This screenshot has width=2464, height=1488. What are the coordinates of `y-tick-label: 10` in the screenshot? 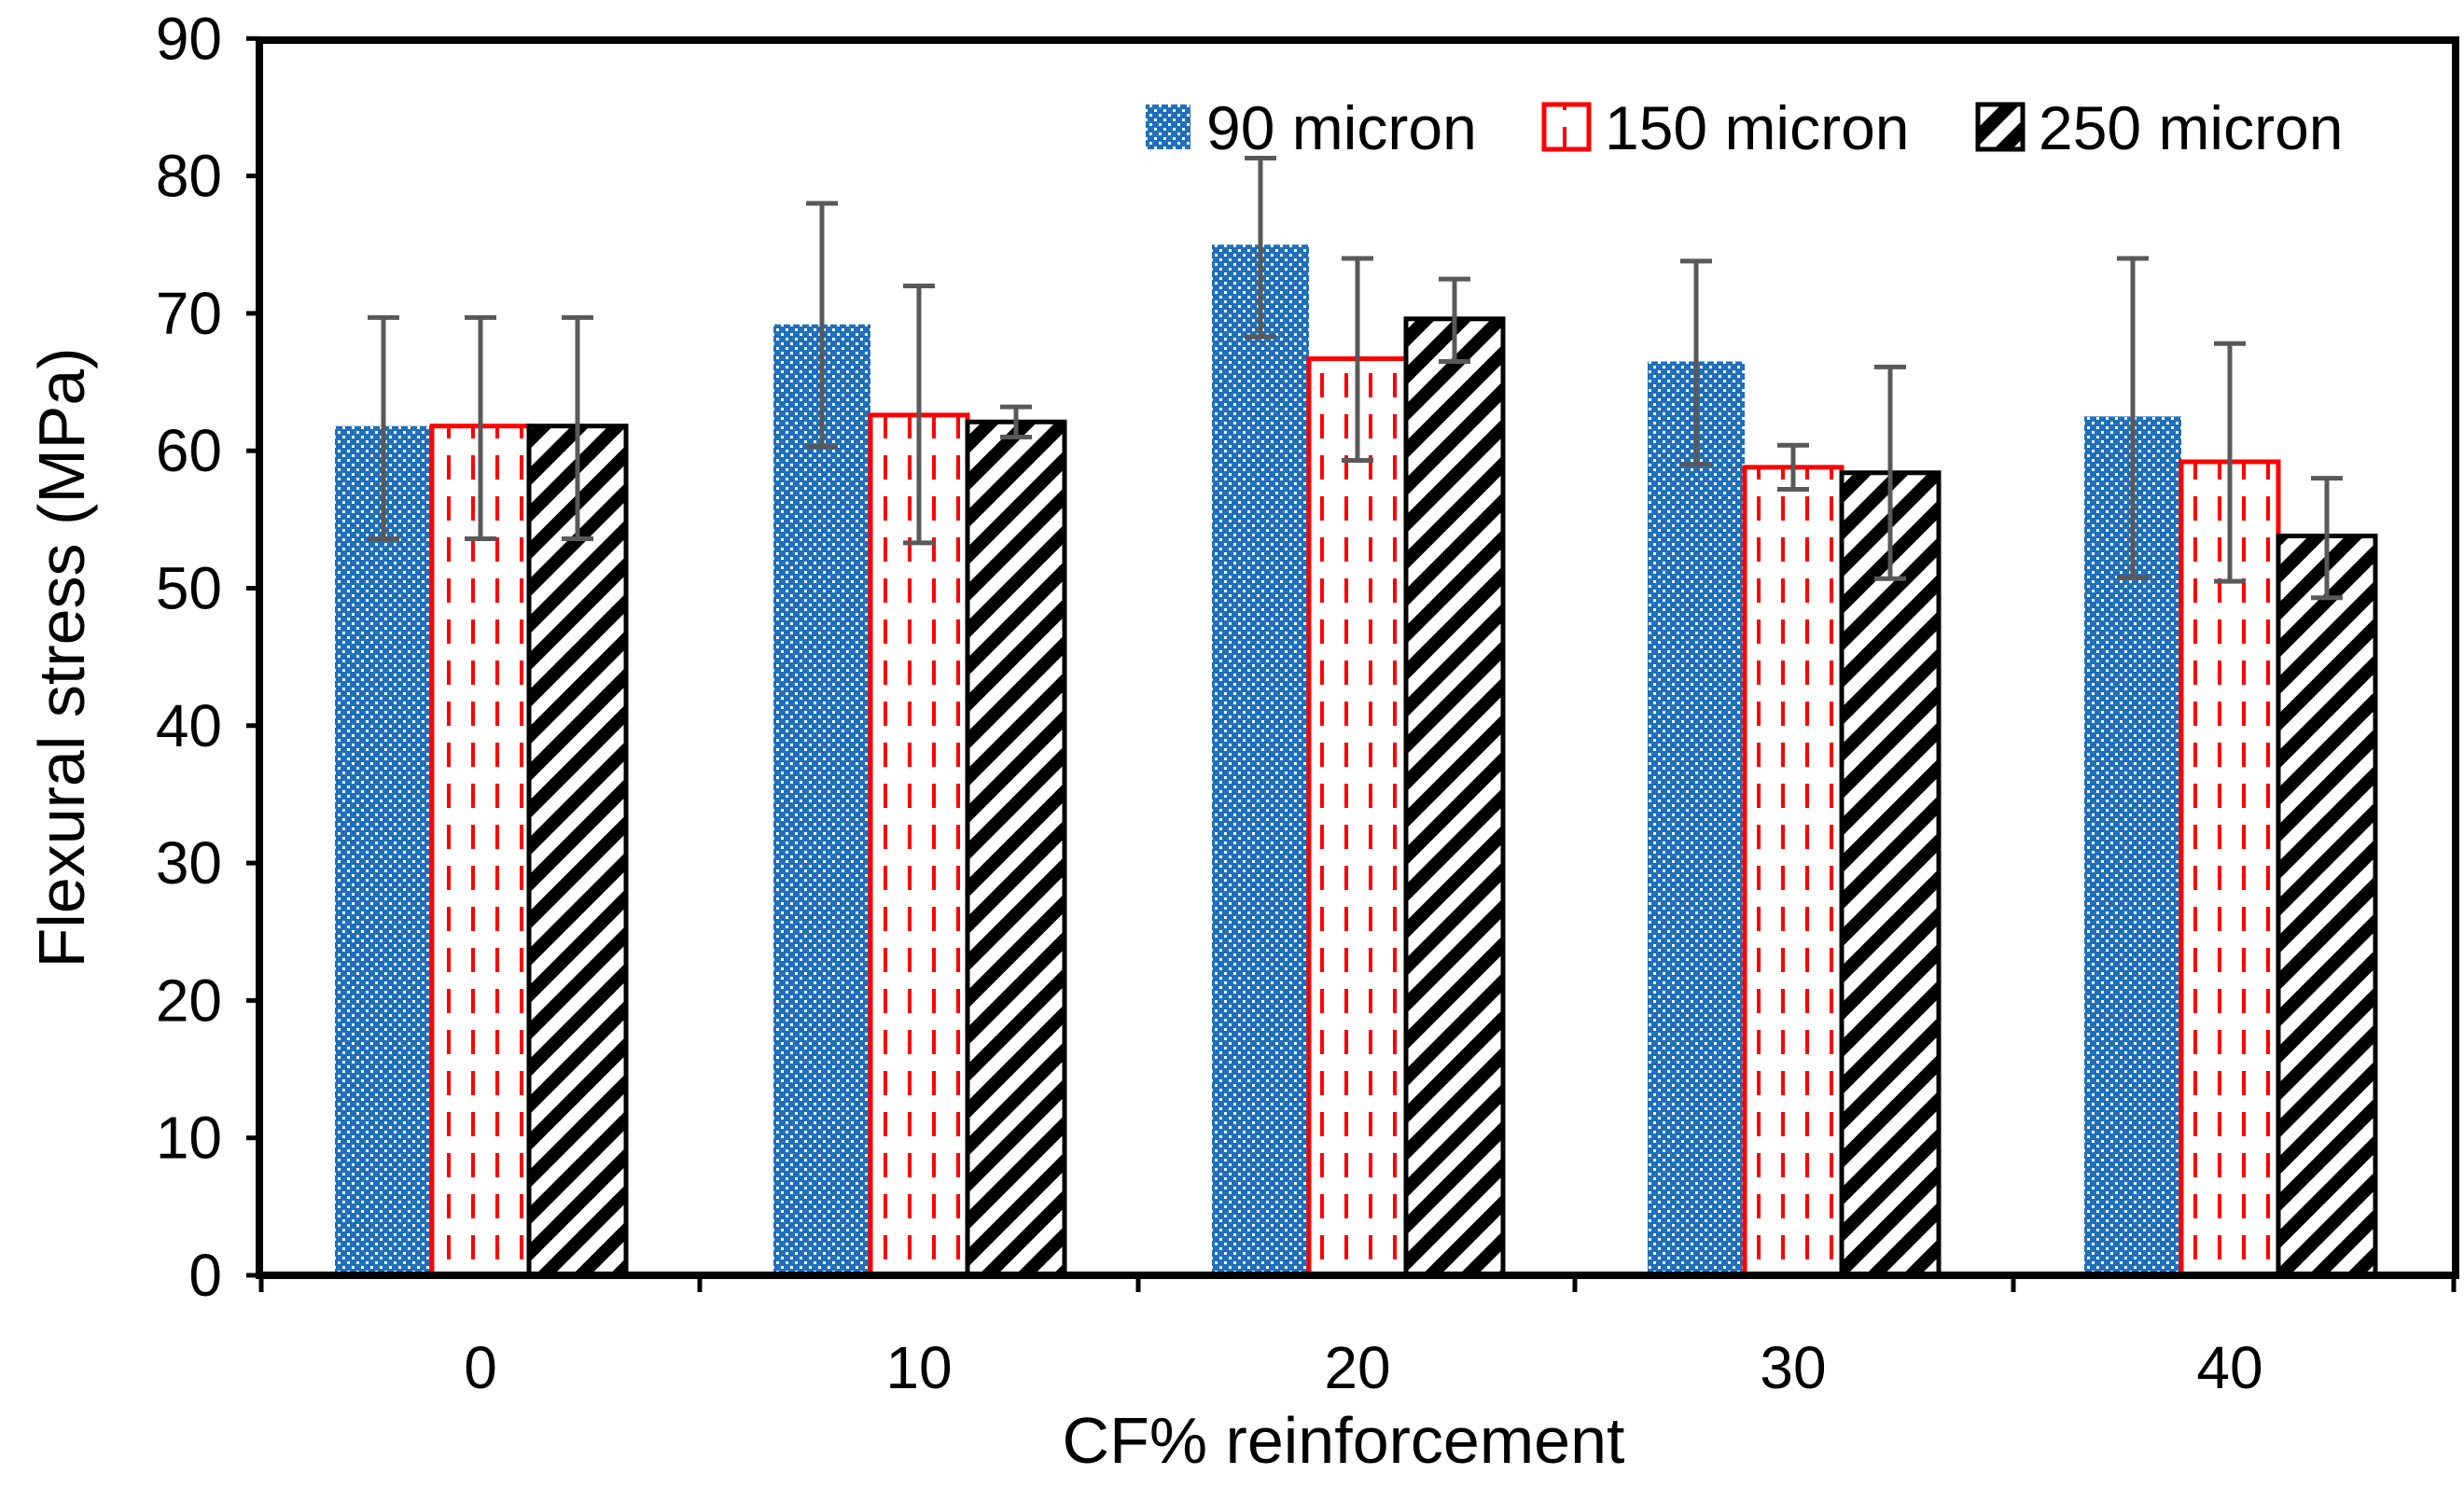 It's located at (189, 1139).